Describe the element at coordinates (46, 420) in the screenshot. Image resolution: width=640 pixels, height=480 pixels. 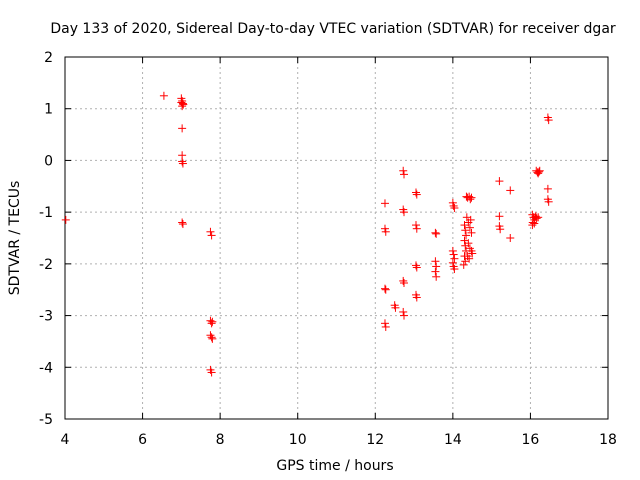
I see `y-tick-label: -5` at that location.